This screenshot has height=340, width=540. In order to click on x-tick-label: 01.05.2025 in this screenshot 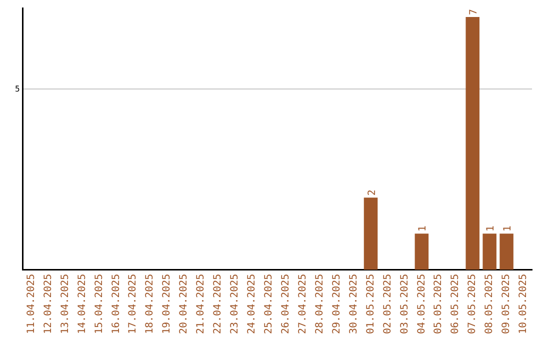, I will do `click(370, 304)`.